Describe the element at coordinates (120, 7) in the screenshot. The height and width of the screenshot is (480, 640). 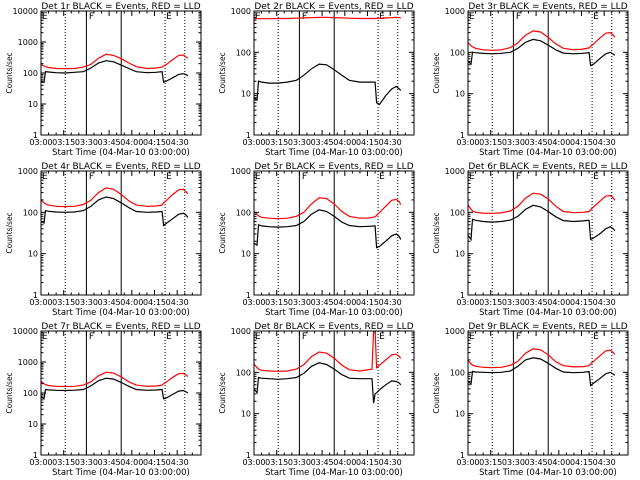
I see `panel-title: Det 1r BLACK = Events, RED = LLD` at that location.